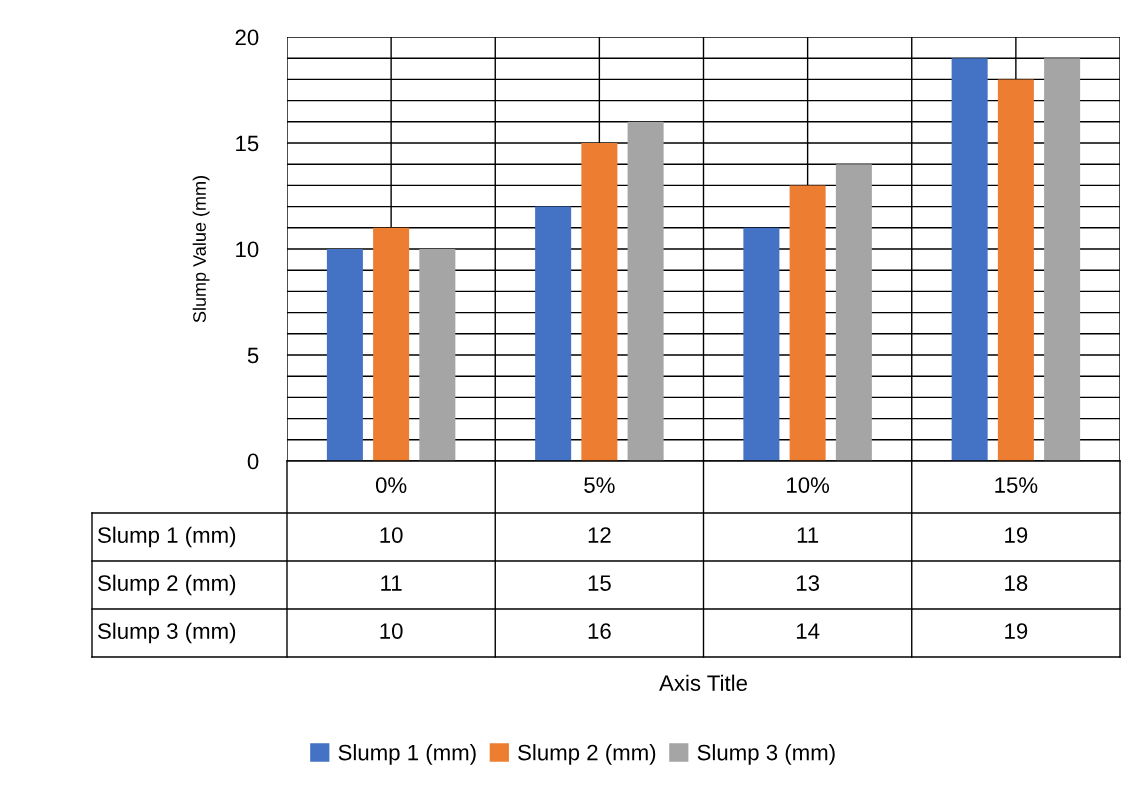  What do you see at coordinates (703, 682) in the screenshot?
I see `text: Axis Title` at bounding box center [703, 682].